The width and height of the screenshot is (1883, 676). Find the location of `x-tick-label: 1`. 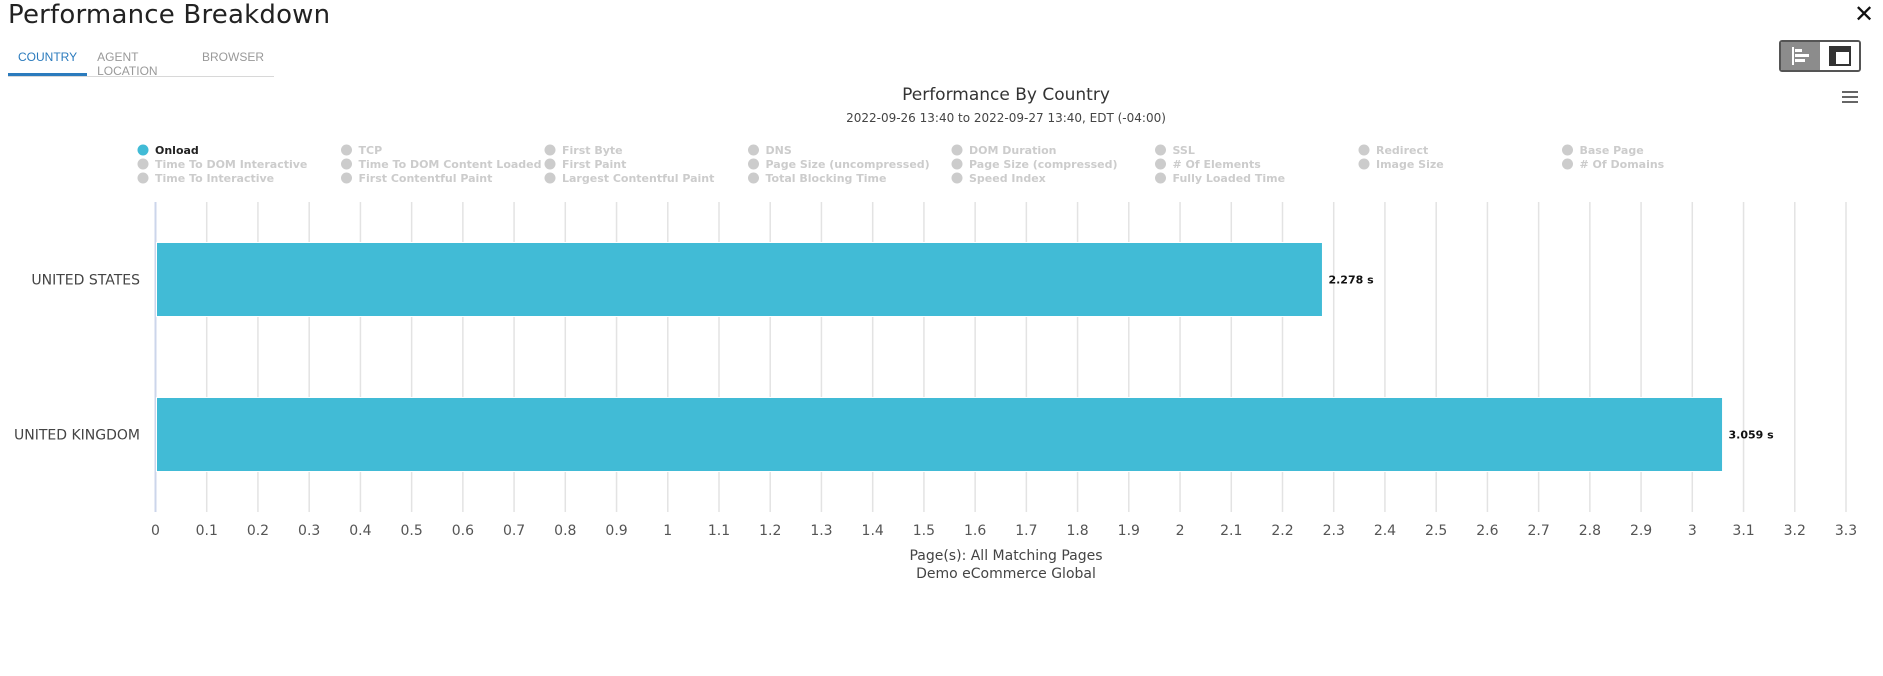

x-tick-label: 1 is located at coordinates (667, 531).